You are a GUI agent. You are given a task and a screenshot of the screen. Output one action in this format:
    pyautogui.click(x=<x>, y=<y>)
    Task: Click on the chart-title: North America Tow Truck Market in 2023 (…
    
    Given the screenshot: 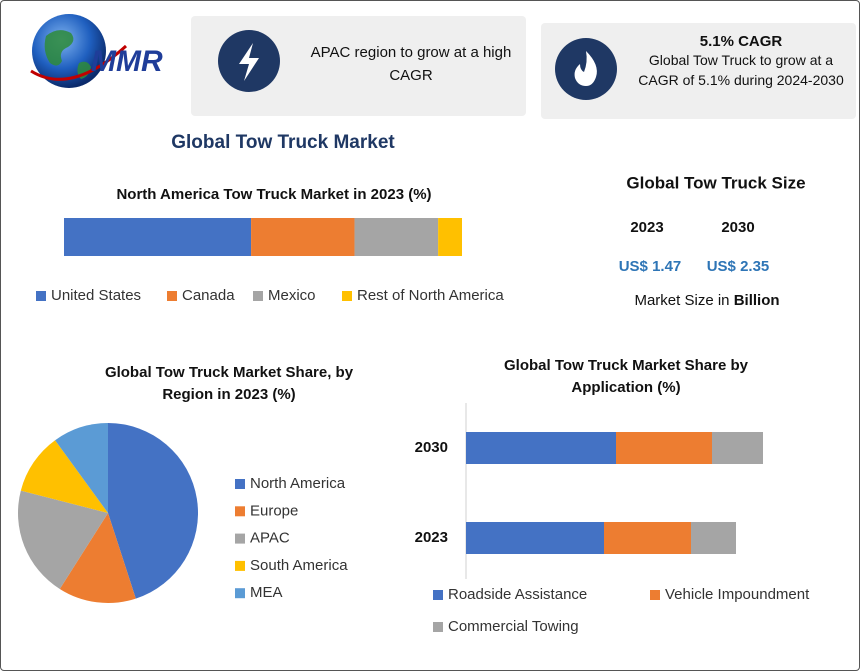 What is the action you would take?
    pyautogui.click(x=274, y=194)
    